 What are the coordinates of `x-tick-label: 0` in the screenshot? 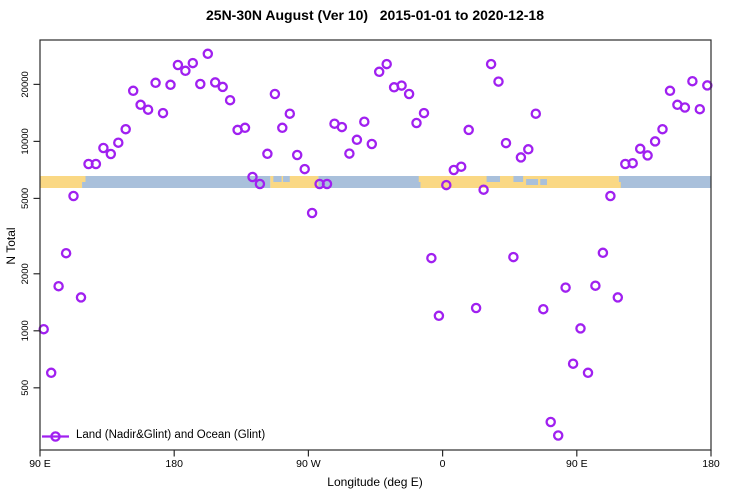 It's located at (443, 464).